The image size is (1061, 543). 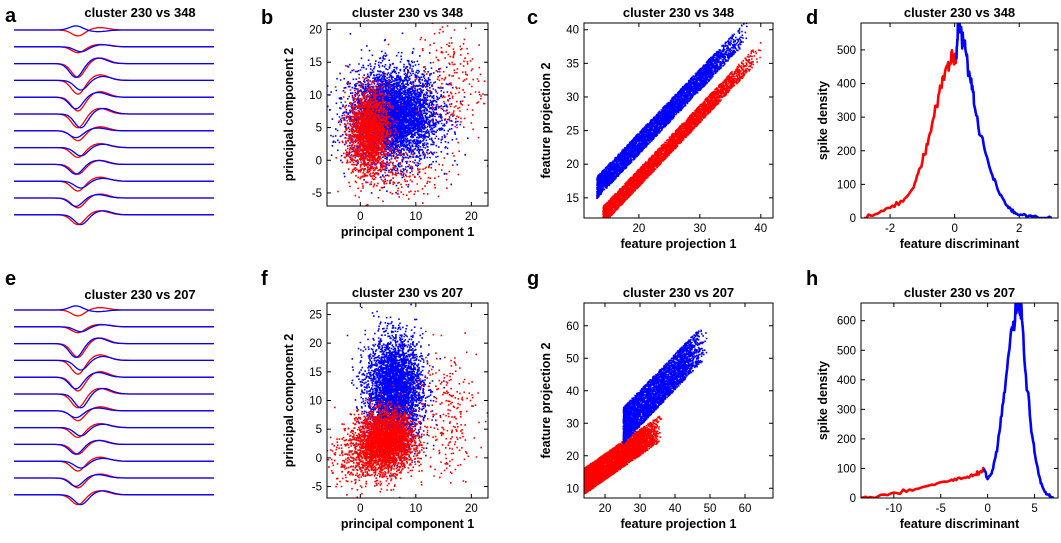 I want to click on panel-f-title: cluster 230 vs 207, so click(x=407, y=292).